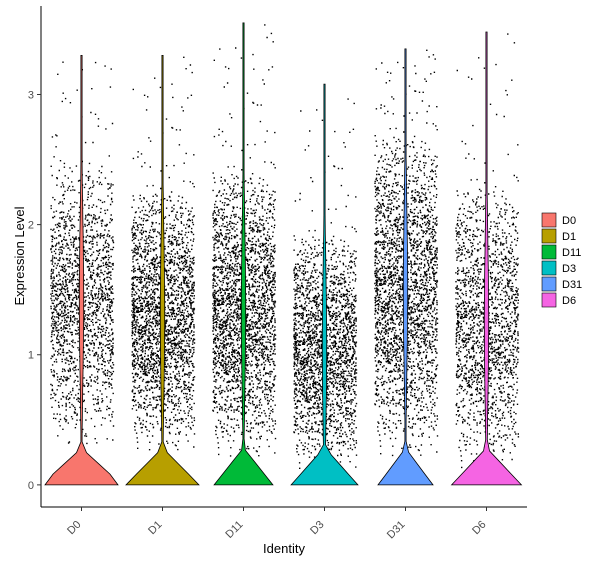  What do you see at coordinates (284, 548) in the screenshot?
I see `x-axis-title: Identity` at bounding box center [284, 548].